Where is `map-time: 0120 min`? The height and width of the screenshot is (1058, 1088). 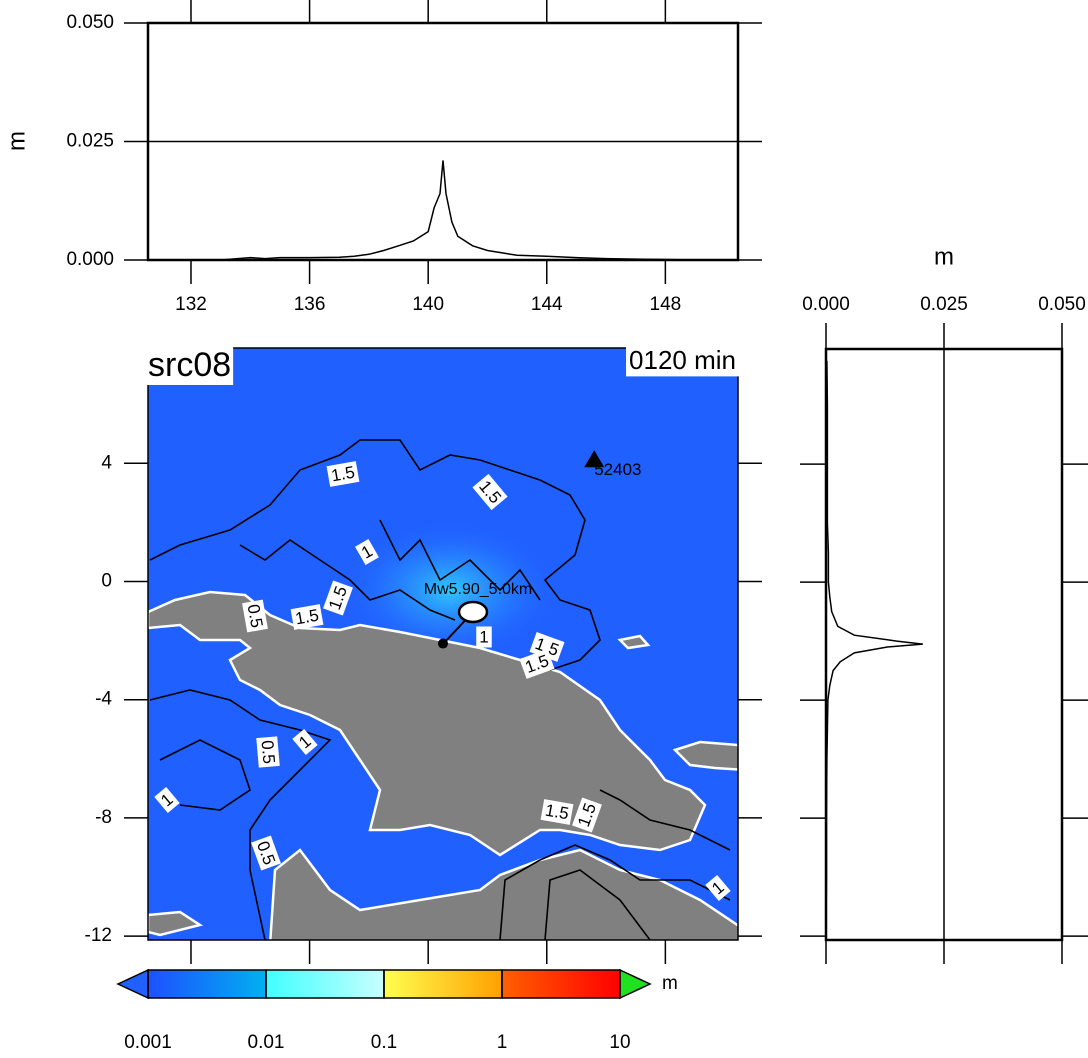
map-time: 0120 min is located at coordinates (682, 360).